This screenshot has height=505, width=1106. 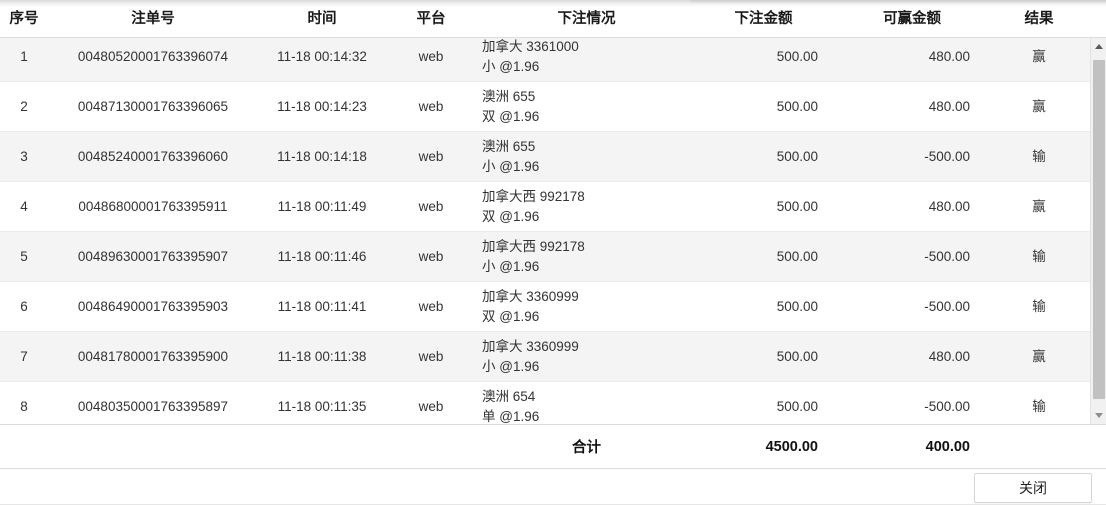 What do you see at coordinates (322, 106) in the screenshot?
I see `cell-time: 11-18 00:14:23` at bounding box center [322, 106].